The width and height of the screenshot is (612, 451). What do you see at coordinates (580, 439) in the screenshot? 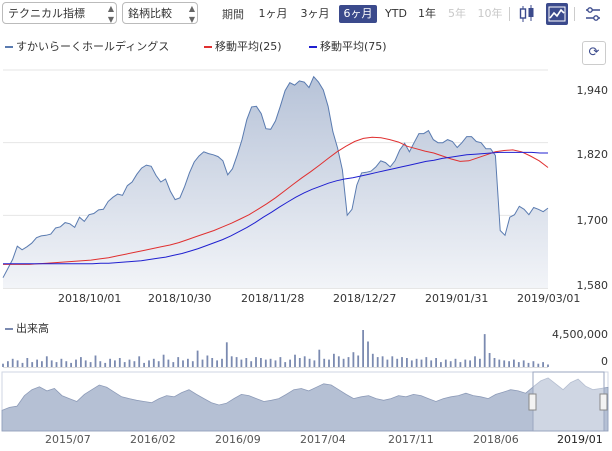
I see `navigator-tick-label: 2019/01` at bounding box center [580, 439].